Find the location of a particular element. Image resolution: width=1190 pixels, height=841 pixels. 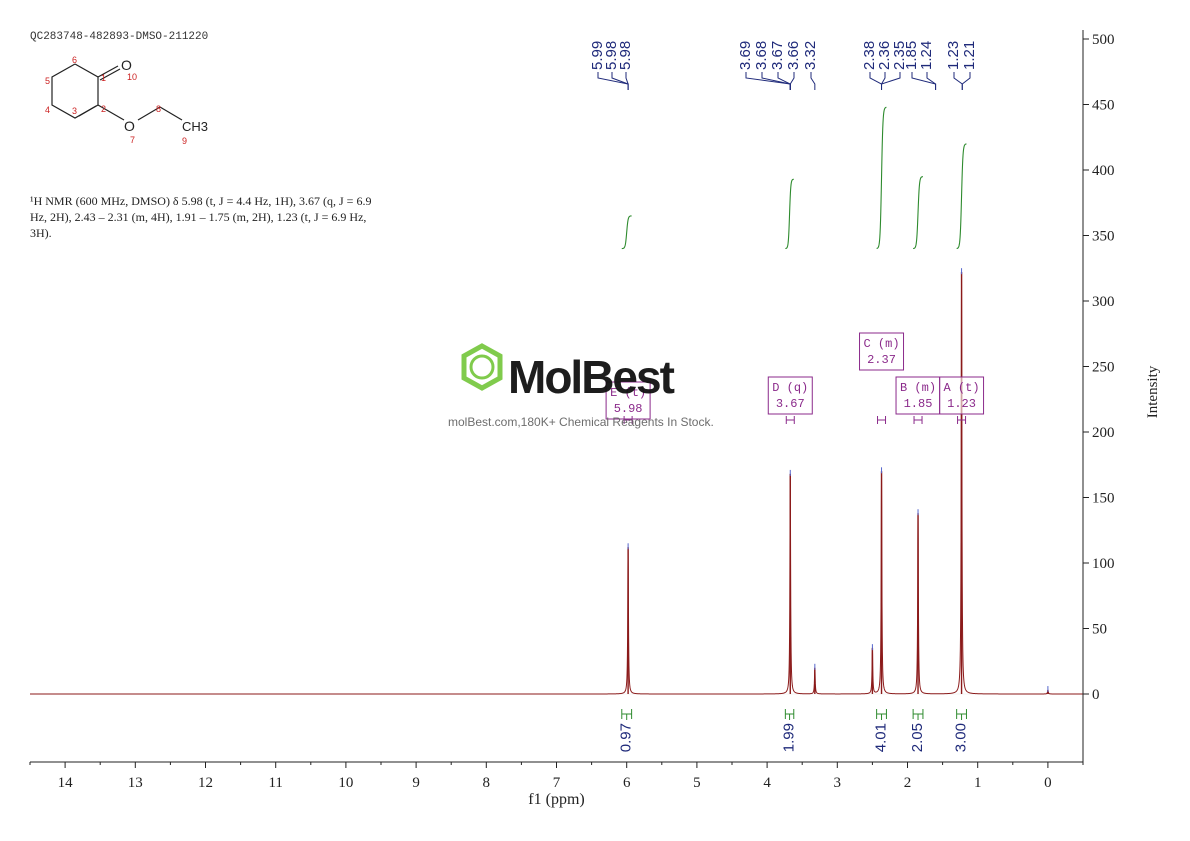

carbonyl-bond-b is located at coordinates (110, 74).